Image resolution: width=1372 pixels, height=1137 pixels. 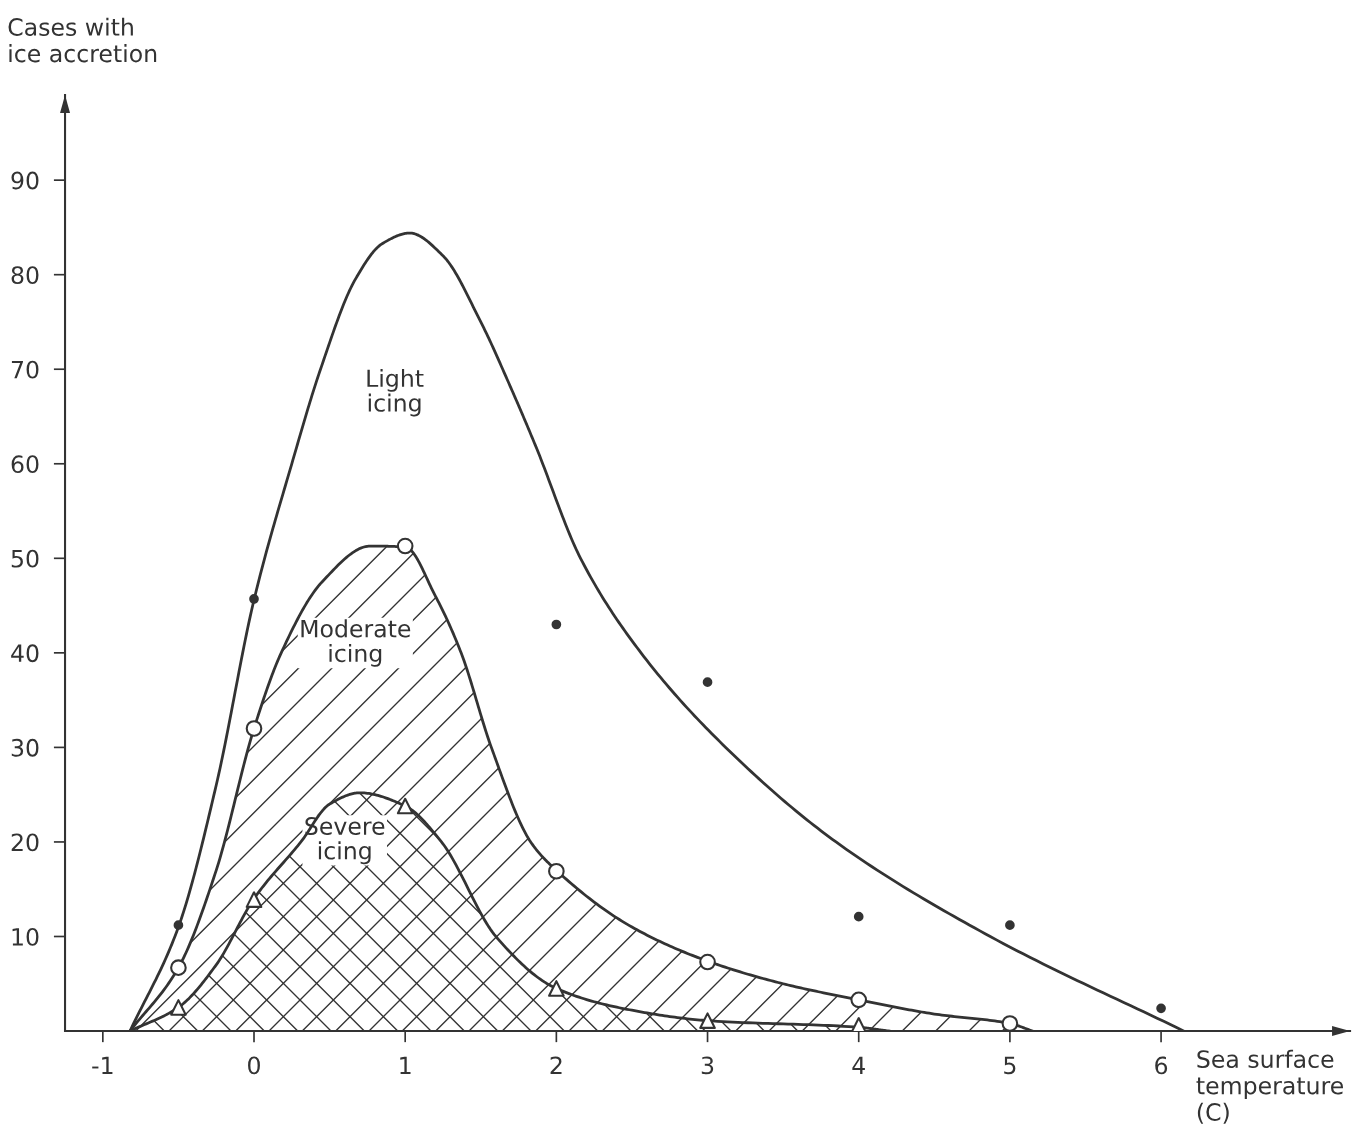 I want to click on y-tick-label: 20, so click(x=25, y=842).